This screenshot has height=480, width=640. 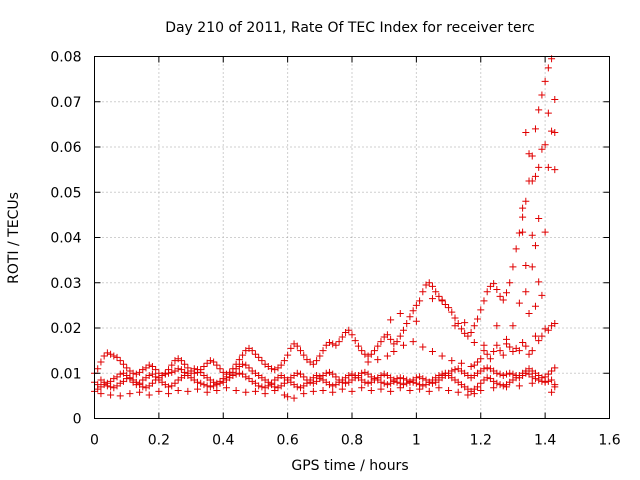 What do you see at coordinates (349, 466) in the screenshot?
I see `x-axis-label: GPS time / hours` at bounding box center [349, 466].